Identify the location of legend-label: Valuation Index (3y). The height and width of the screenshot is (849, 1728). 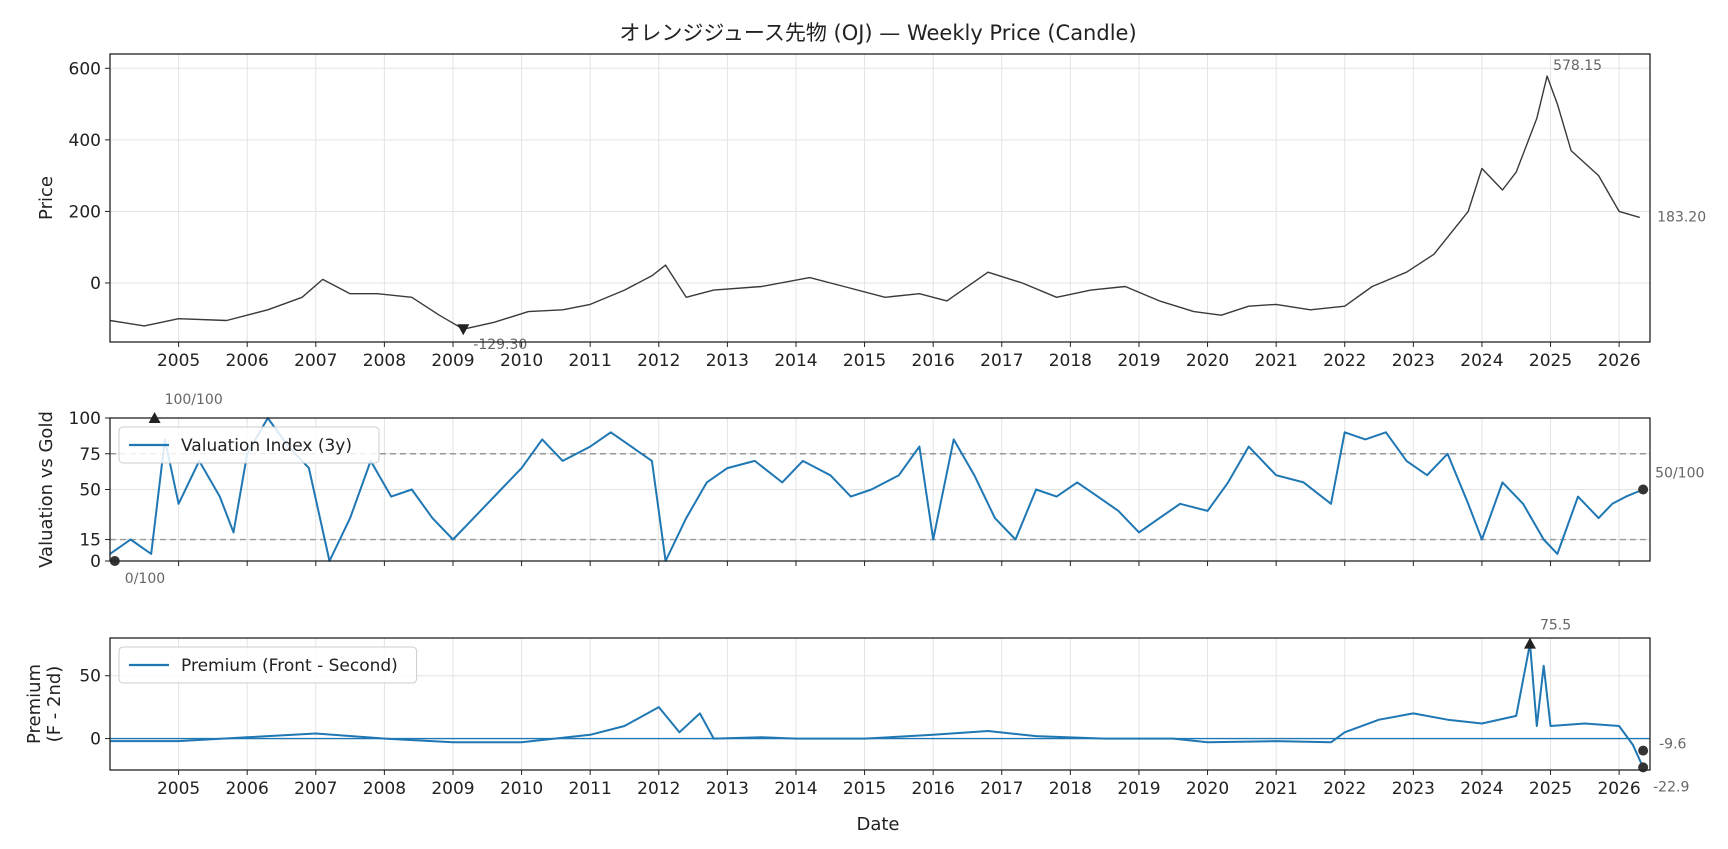
(266, 446).